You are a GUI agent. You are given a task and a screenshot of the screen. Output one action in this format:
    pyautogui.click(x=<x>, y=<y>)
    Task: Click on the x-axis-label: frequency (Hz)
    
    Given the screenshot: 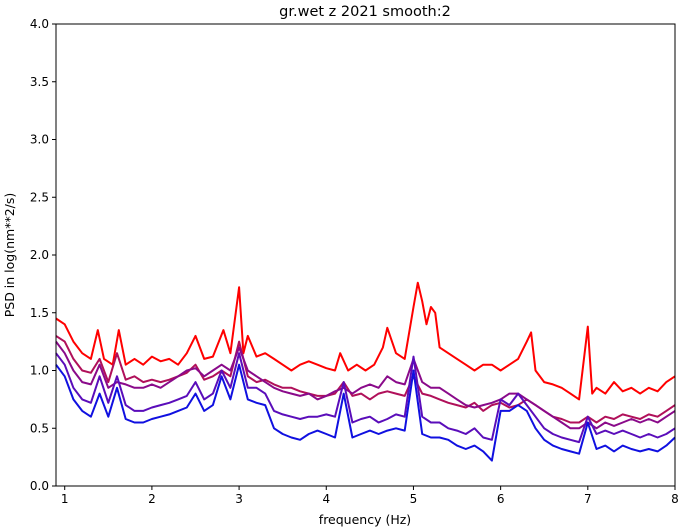 What is the action you would take?
    pyautogui.click(x=365, y=519)
    